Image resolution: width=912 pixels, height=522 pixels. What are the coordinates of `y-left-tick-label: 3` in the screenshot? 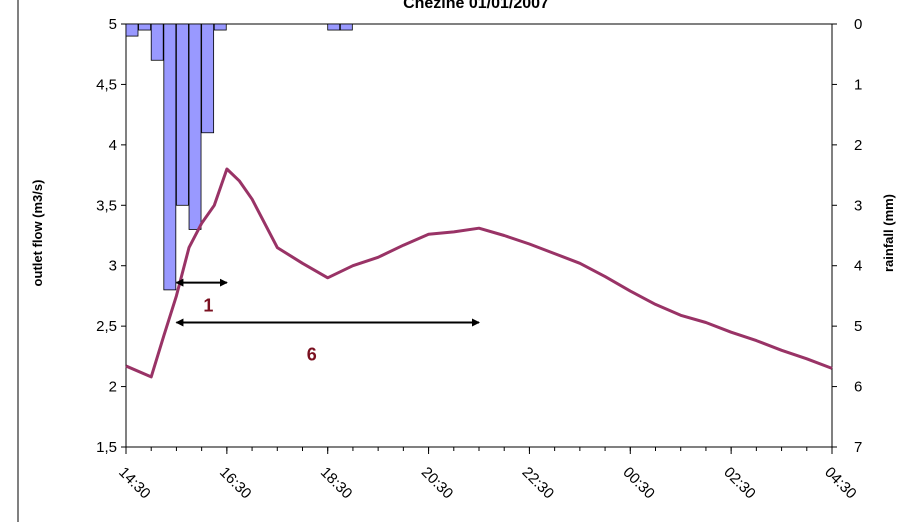 It's located at (113, 266).